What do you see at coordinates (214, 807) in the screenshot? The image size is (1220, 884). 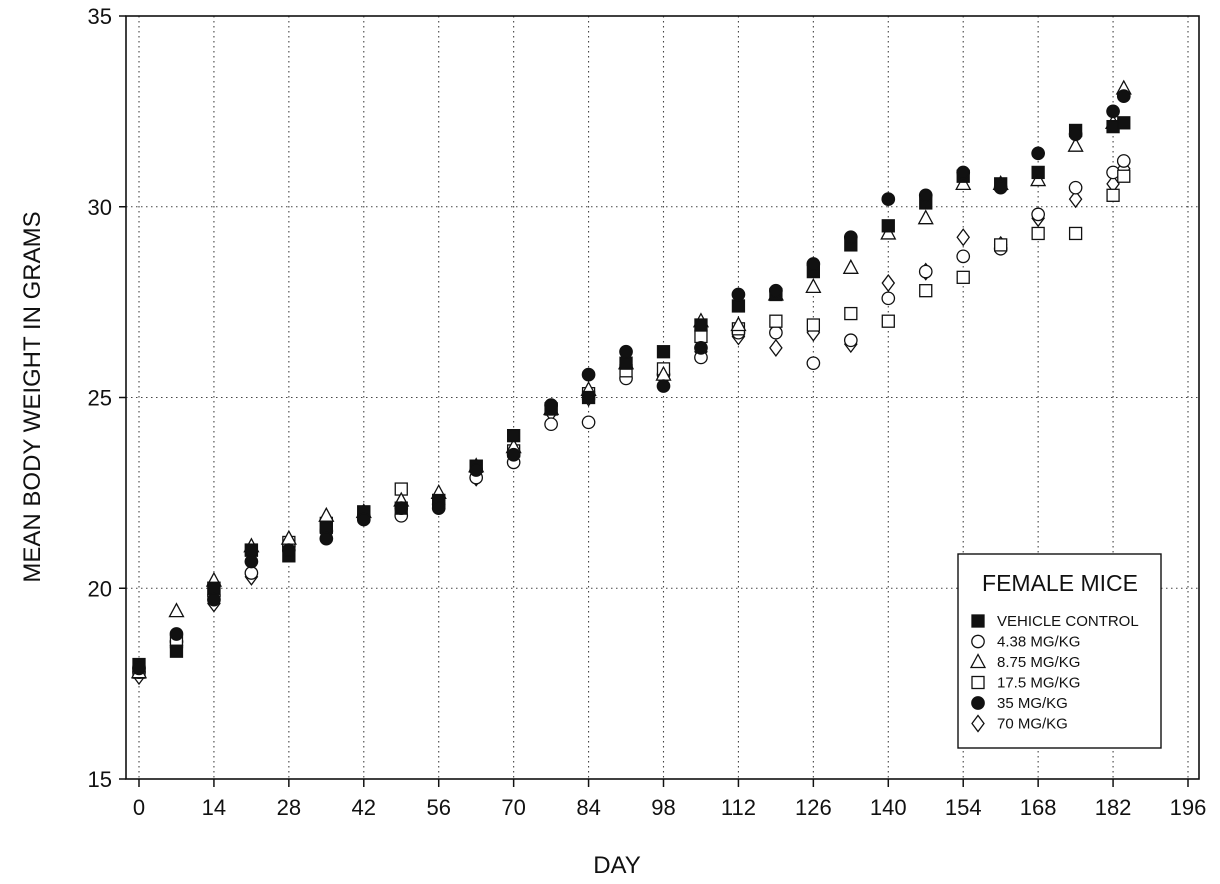 I see `x-tick-label: 14` at bounding box center [214, 807].